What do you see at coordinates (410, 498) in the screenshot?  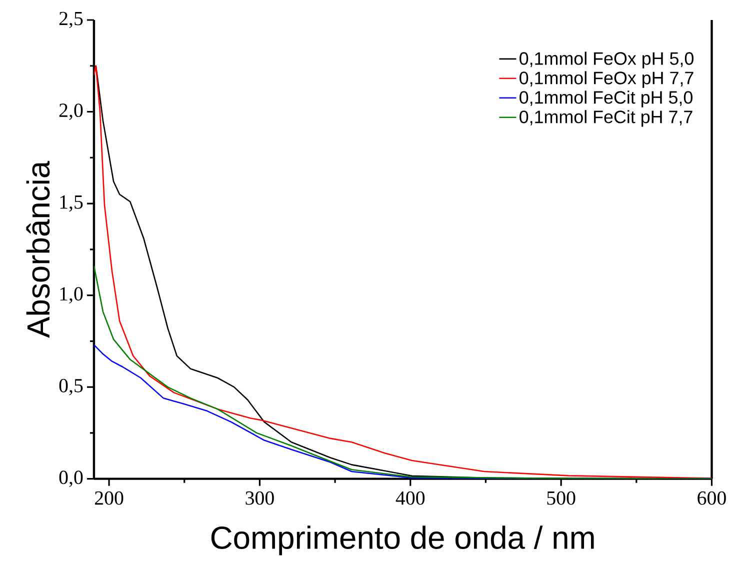 I see `x-tick-label: 400` at bounding box center [410, 498].